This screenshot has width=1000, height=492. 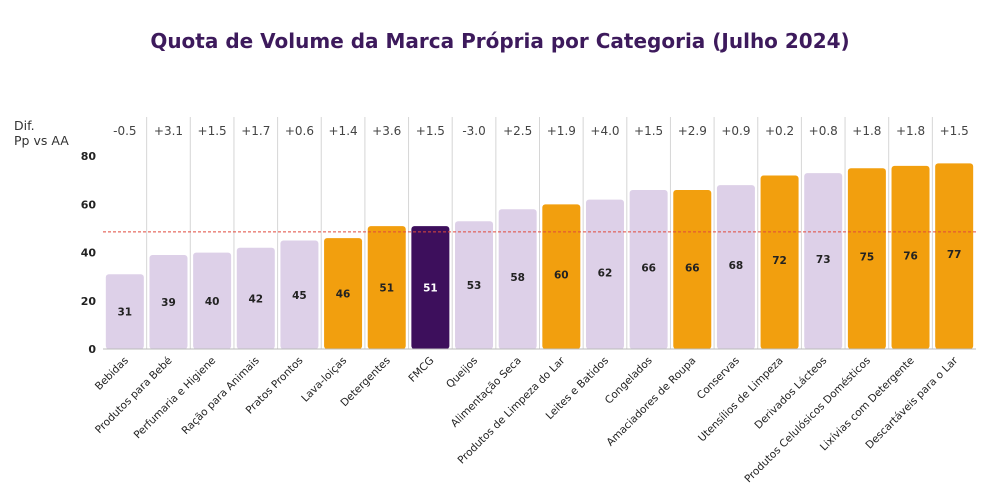 What do you see at coordinates (473, 131) in the screenshot?
I see `diff-label: -3.0` at bounding box center [473, 131].